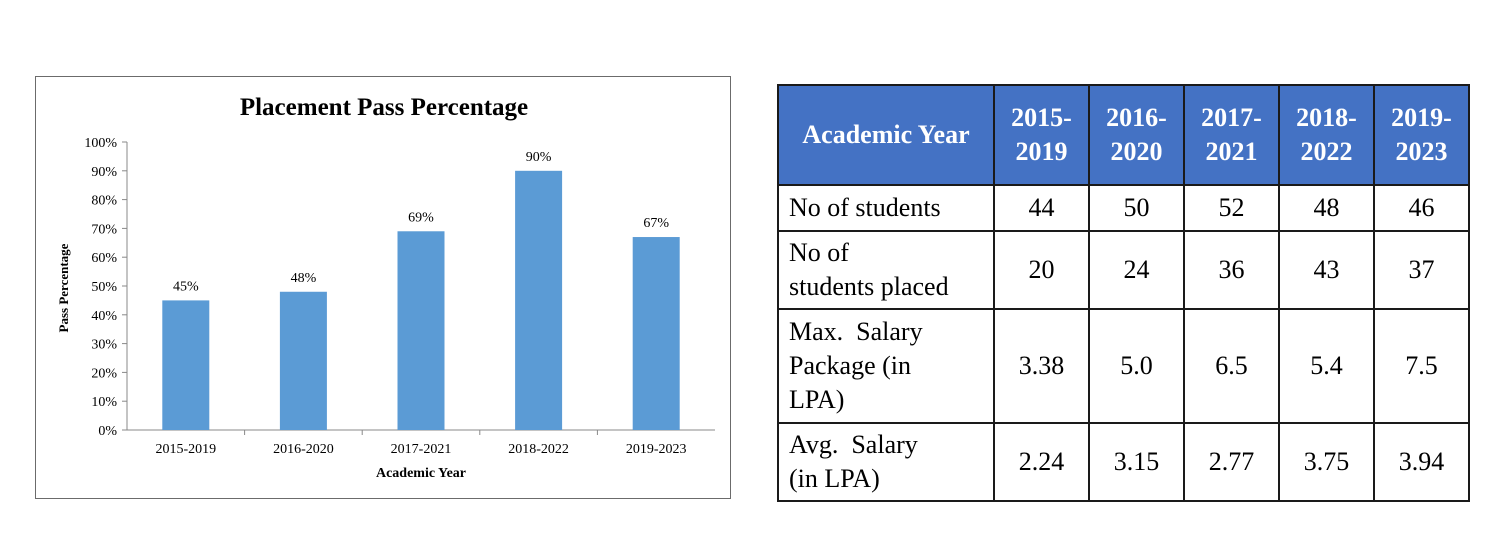 This screenshot has height=543, width=1487. What do you see at coordinates (886, 208) in the screenshot?
I see `row-label: No of students` at bounding box center [886, 208].